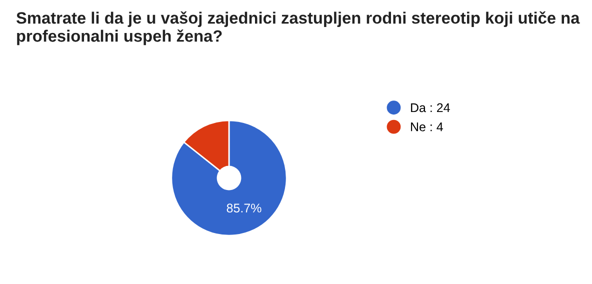 The height and width of the screenshot is (284, 592). What do you see at coordinates (244, 208) in the screenshot?
I see `data-label: 85.7%` at bounding box center [244, 208].